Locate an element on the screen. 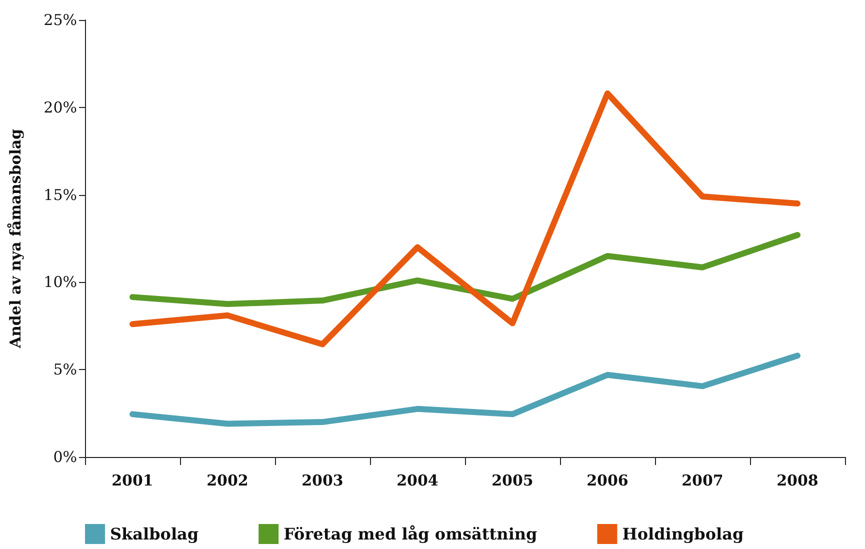  y-tick-label: 15% is located at coordinates (60, 195).